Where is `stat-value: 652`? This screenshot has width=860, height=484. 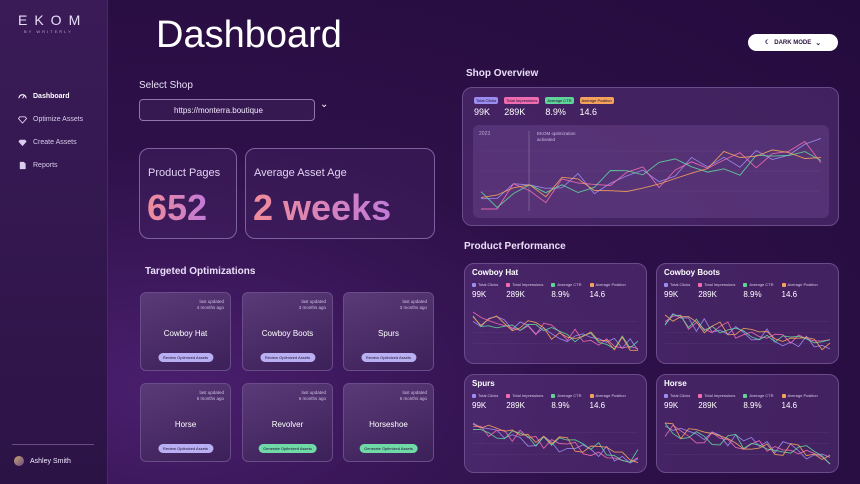
stat-value: 652 is located at coordinates (177, 207).